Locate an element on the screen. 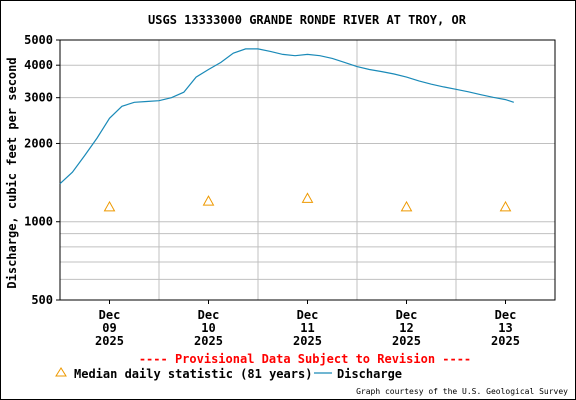  legend-median-label: Median daily statistic (81 years) is located at coordinates (193, 374).